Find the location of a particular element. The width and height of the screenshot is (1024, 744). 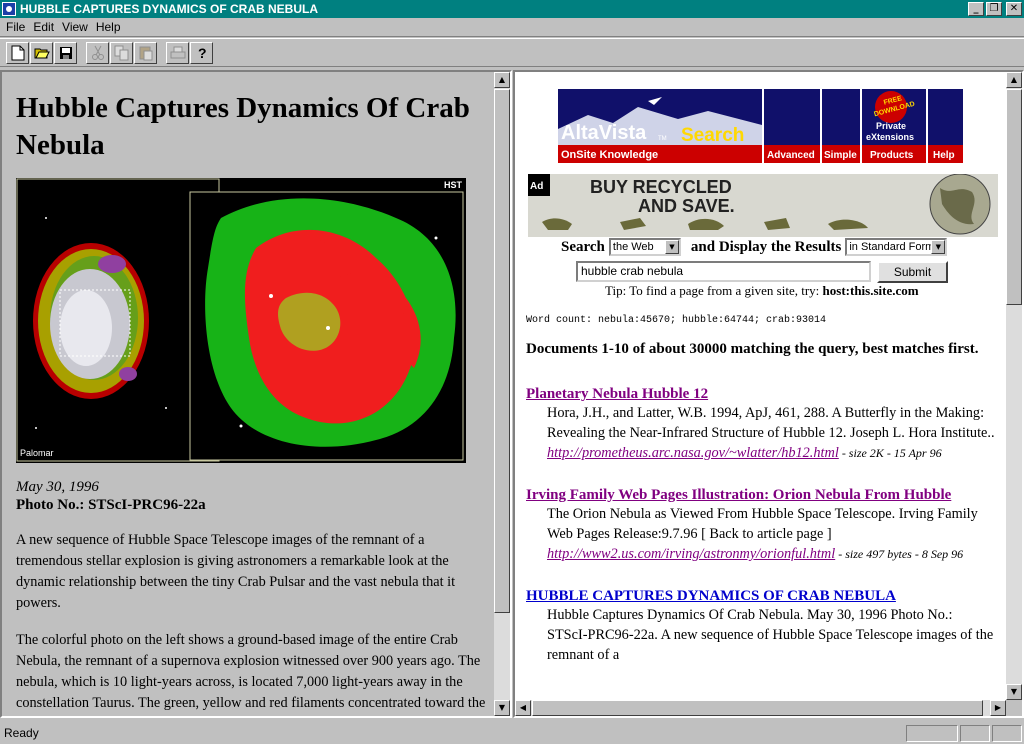

search-input: hubble crab nebula is located at coordinates (723, 271).